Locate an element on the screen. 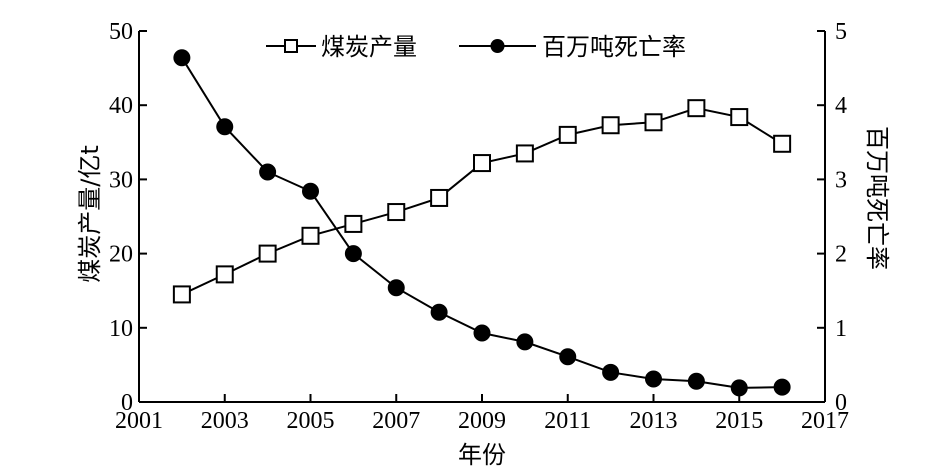  x-tick-label: 2003 is located at coordinates (225, 421).